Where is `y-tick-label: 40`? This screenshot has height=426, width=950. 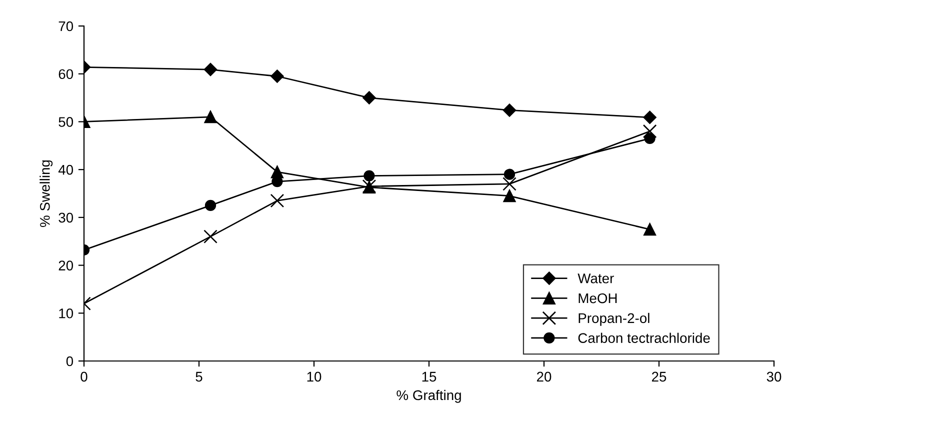 y-tick-label: 40 is located at coordinates (66, 169).